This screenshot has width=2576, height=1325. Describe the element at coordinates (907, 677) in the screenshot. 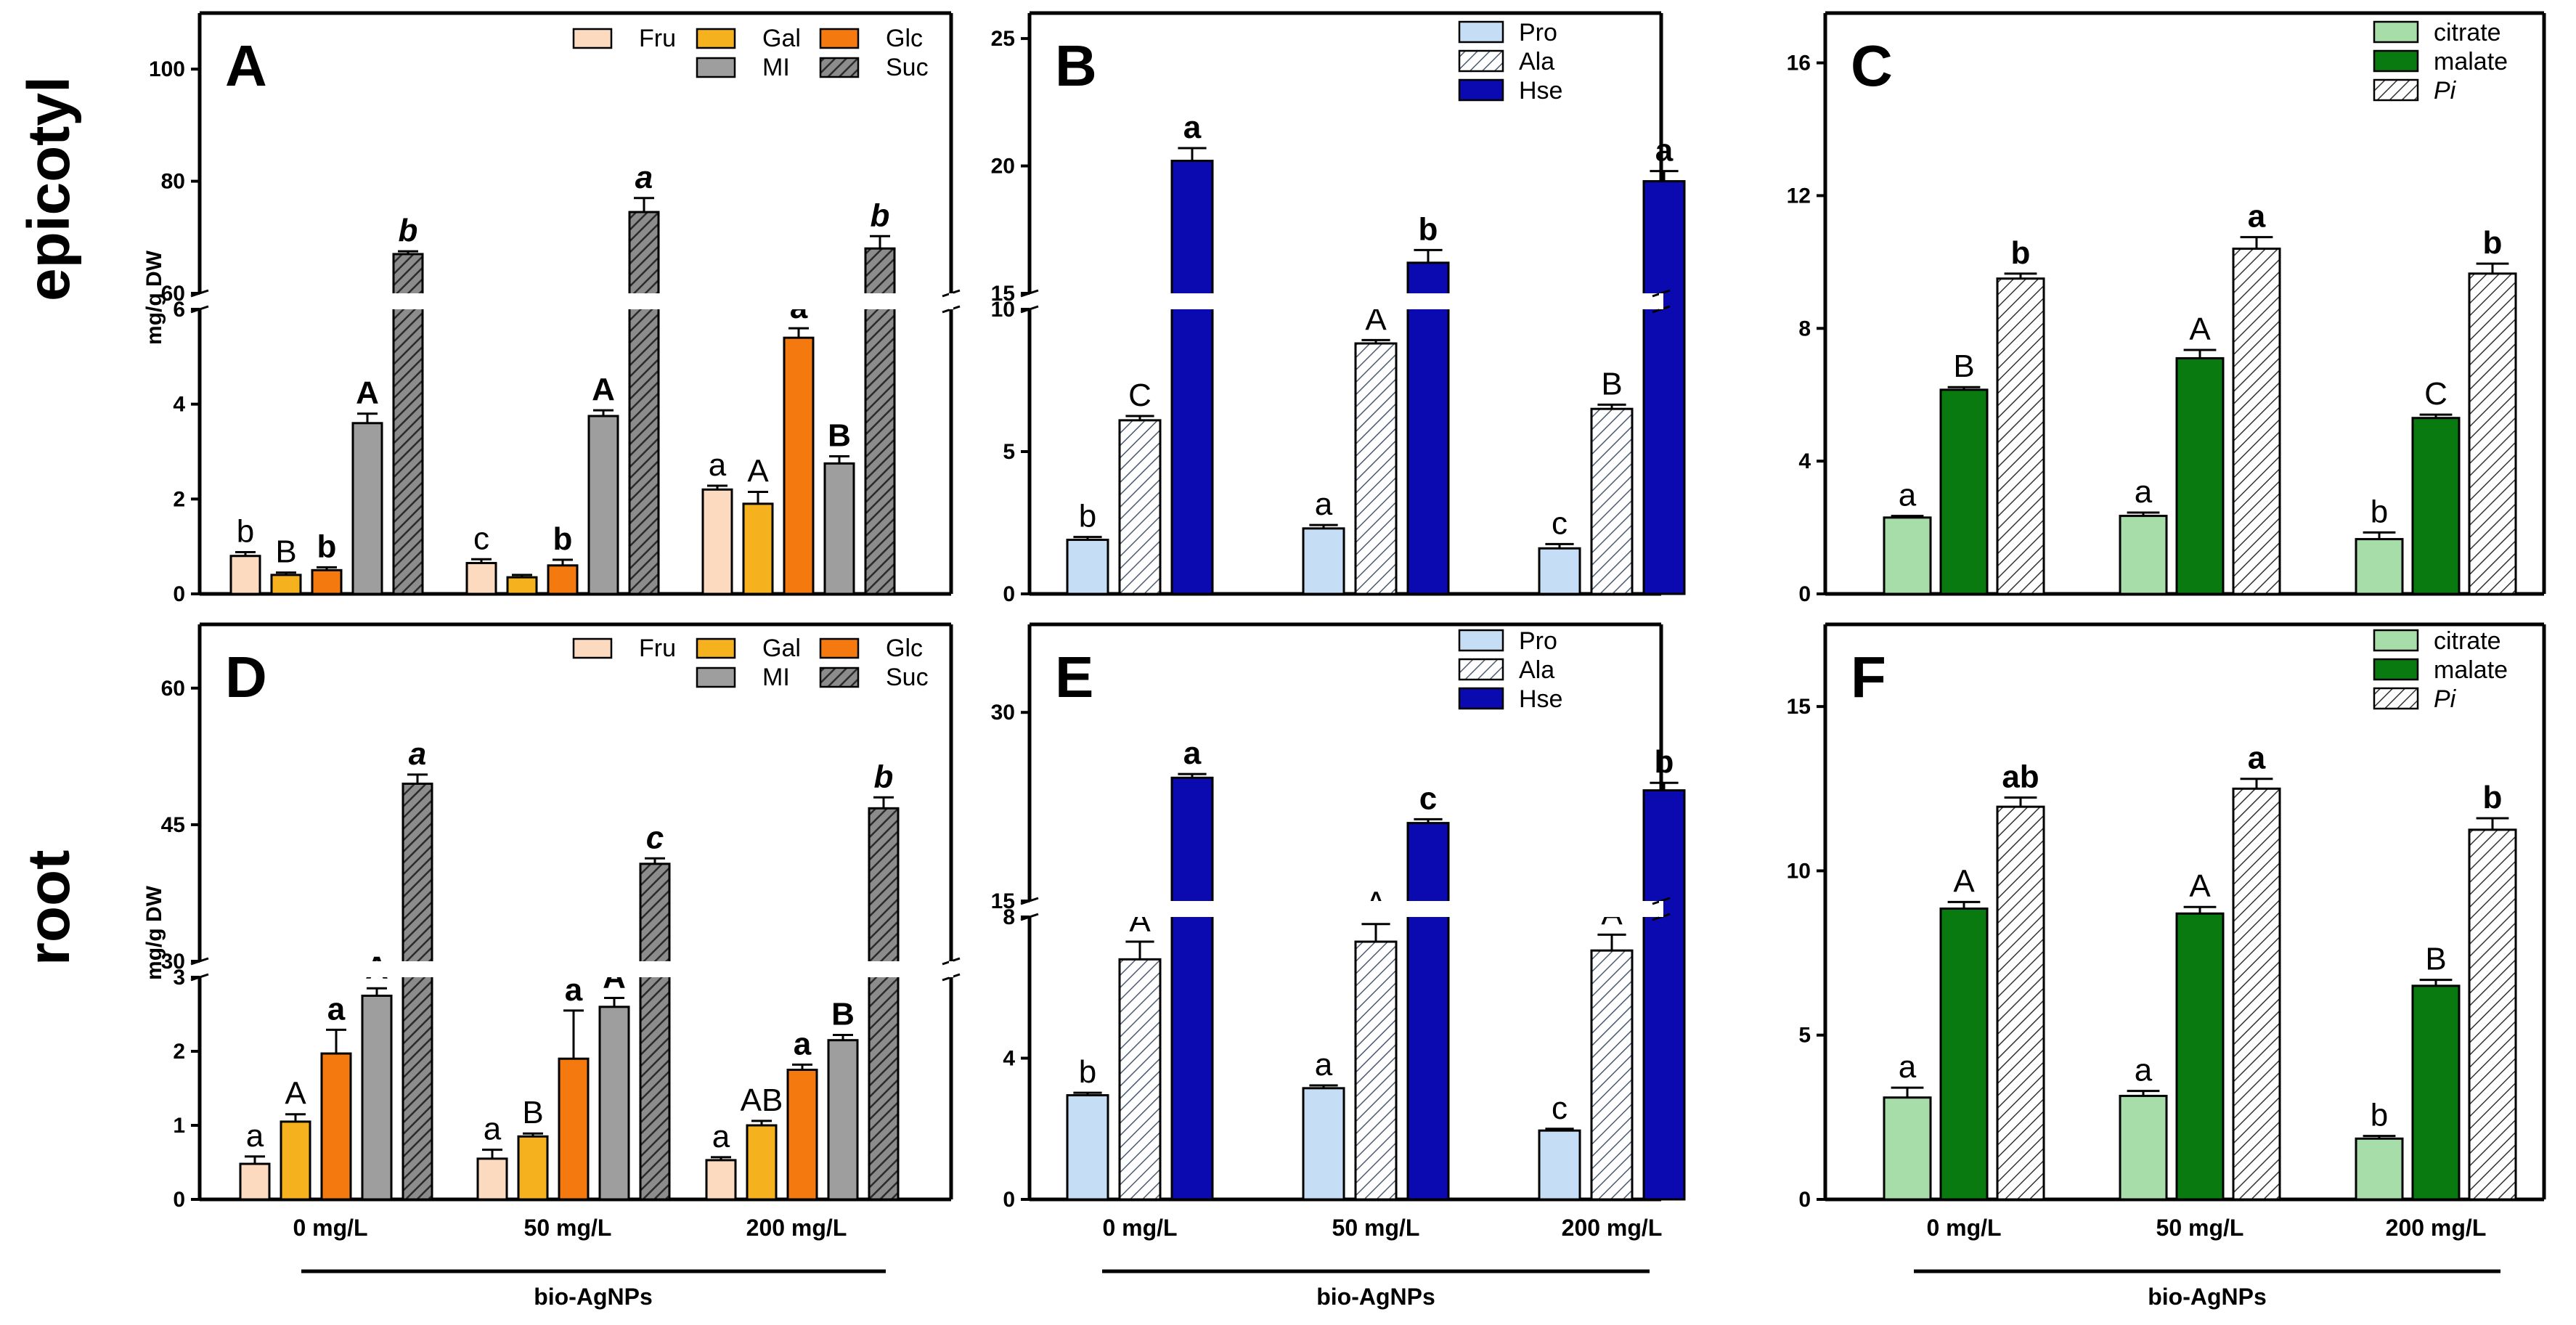

I see `legend-label: Suc` at that location.